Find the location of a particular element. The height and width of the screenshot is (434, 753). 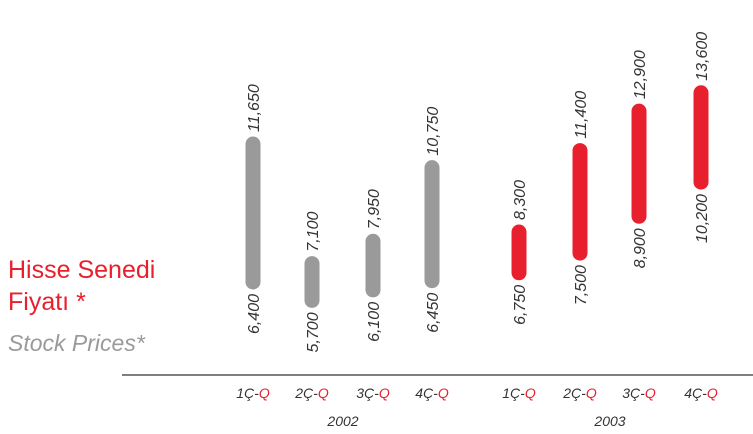

high-value-label: 13,600 is located at coordinates (702, 56).